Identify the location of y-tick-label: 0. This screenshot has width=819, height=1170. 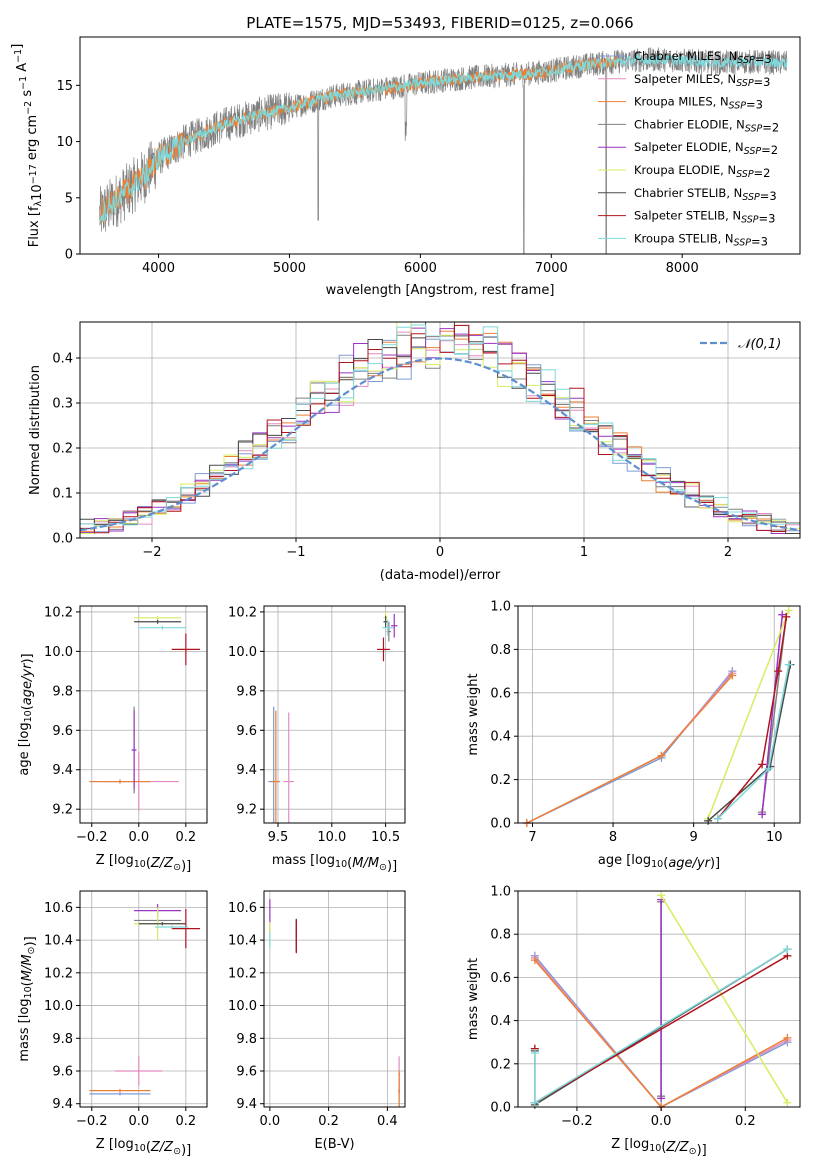
(69, 255).